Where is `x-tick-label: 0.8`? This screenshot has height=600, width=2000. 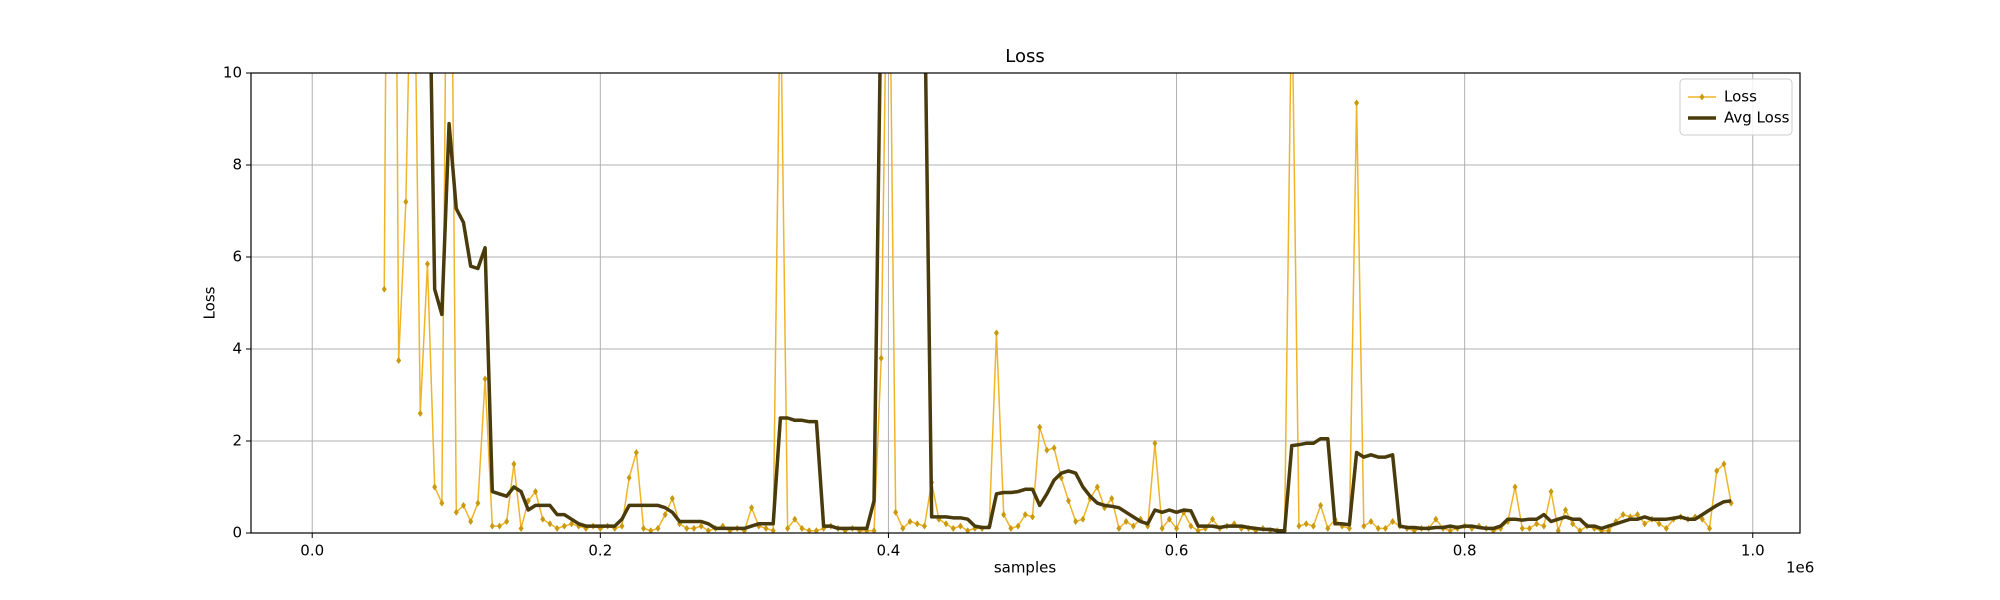
x-tick-label: 0.8 is located at coordinates (1465, 551).